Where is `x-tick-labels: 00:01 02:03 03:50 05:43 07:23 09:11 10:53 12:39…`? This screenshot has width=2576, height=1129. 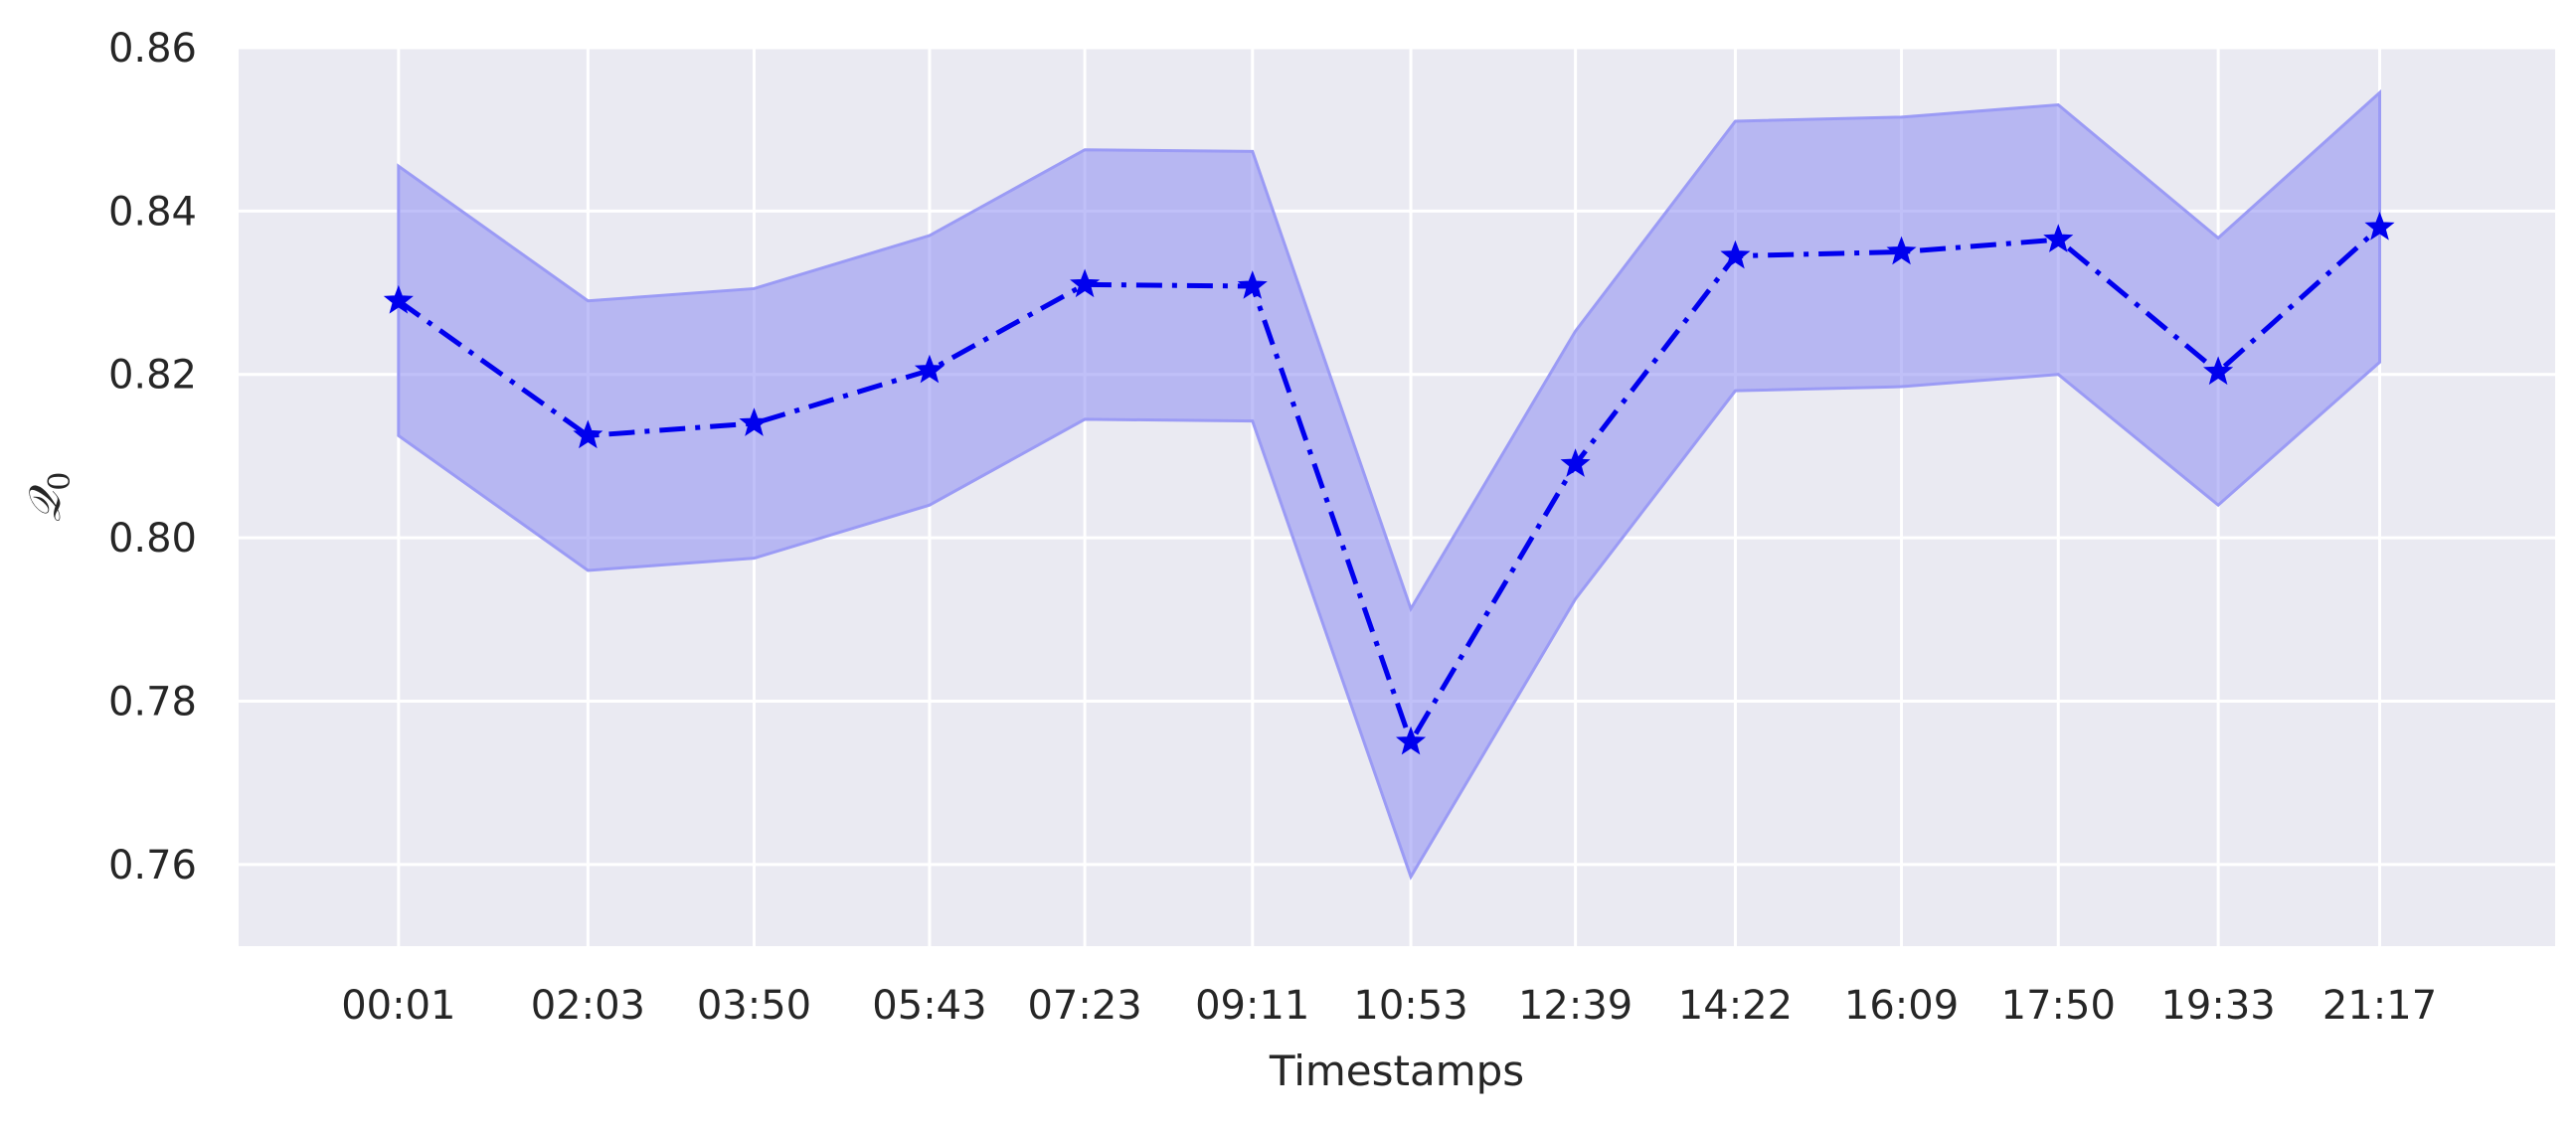 x-tick-labels: 00:01 02:03 03:50 05:43 07:23 09:11 10:53 12:39… is located at coordinates (1389, 1006).